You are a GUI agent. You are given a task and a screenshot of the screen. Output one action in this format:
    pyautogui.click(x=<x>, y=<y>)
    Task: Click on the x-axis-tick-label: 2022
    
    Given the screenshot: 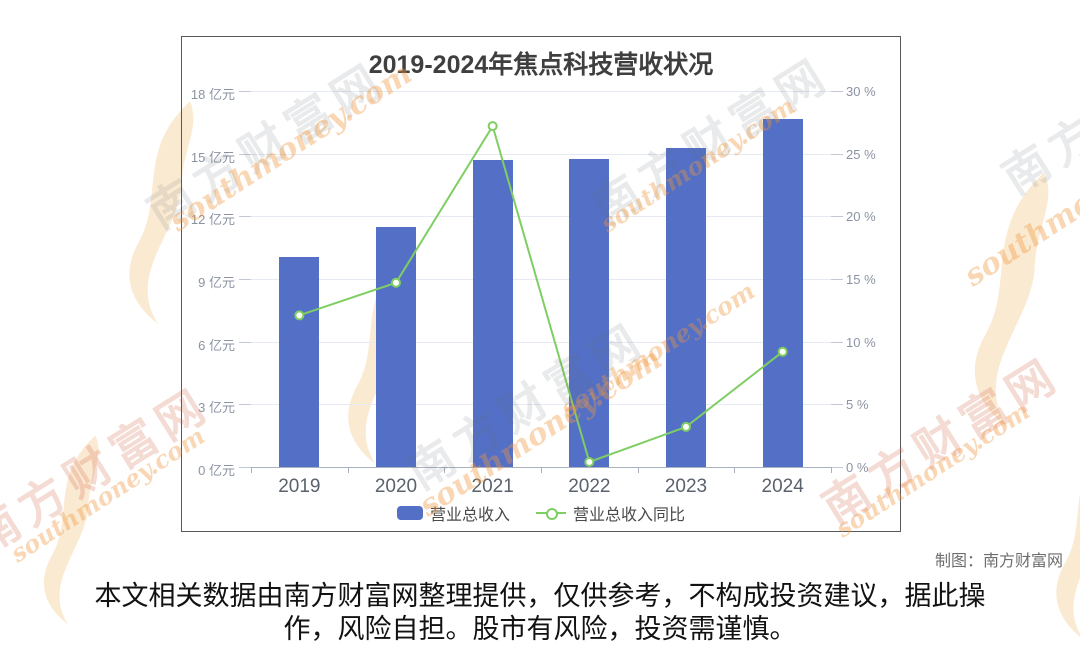 What is the action you would take?
    pyautogui.click(x=589, y=486)
    